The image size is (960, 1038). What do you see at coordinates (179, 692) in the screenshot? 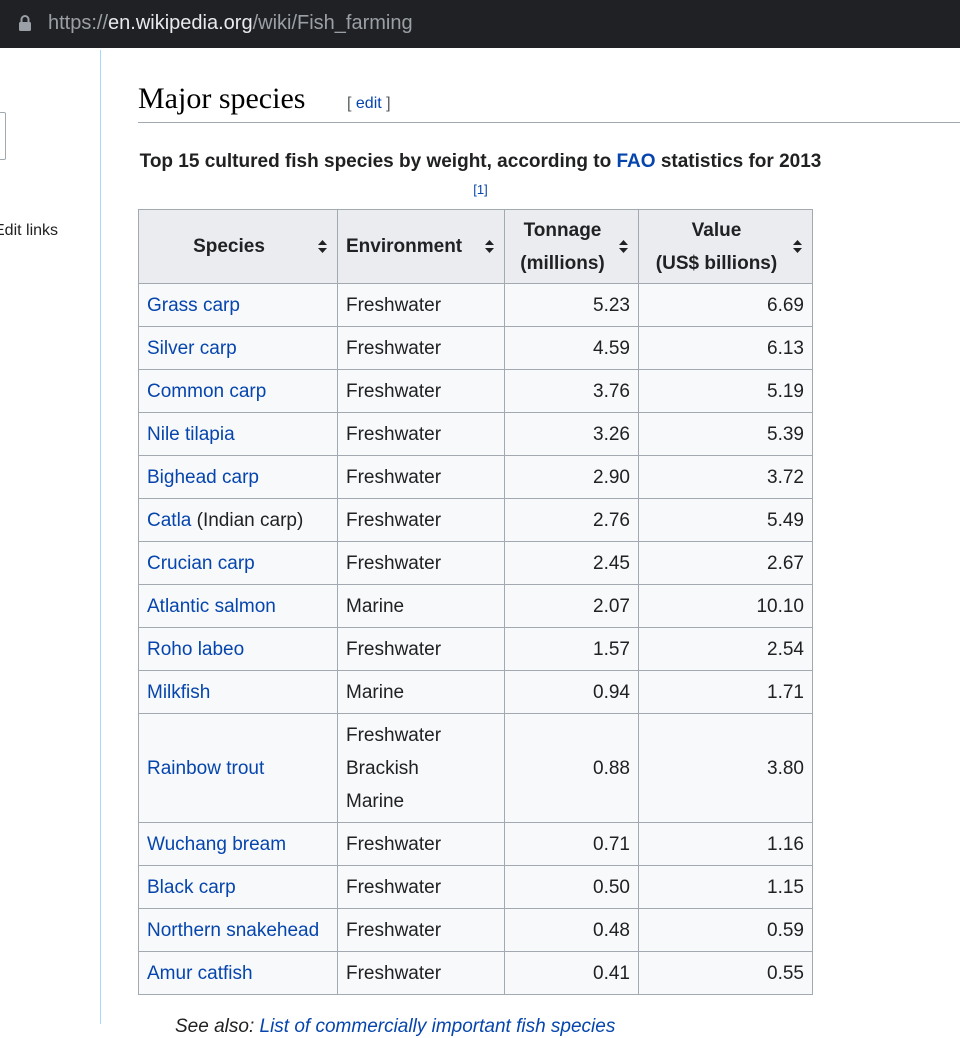
I see `species-link: Milkfish` at bounding box center [179, 692].